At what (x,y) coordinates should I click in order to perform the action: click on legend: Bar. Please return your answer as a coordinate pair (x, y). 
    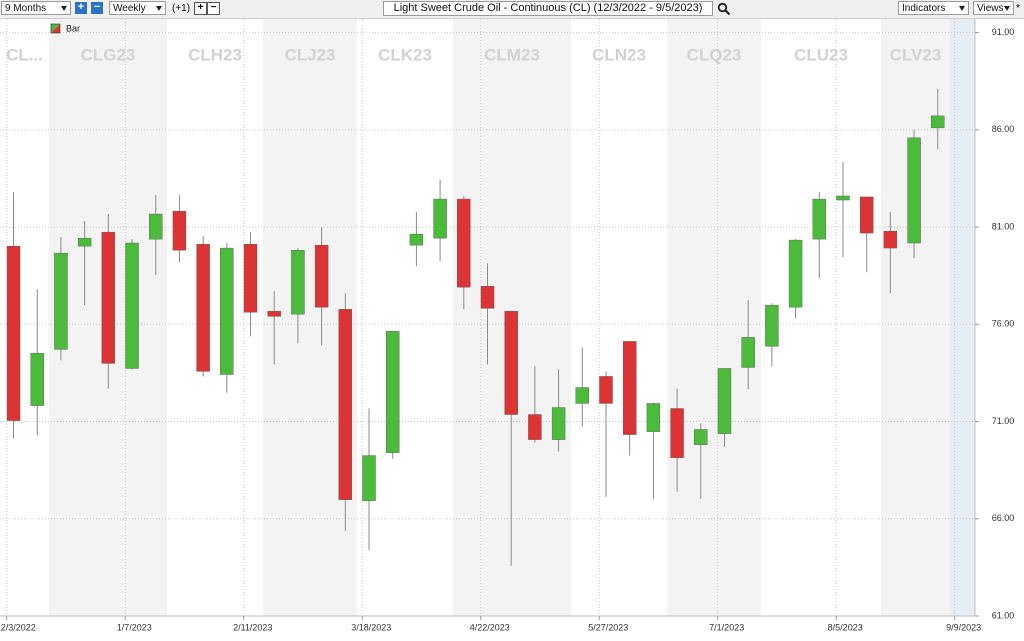
    Looking at the image, I should click on (65, 28).